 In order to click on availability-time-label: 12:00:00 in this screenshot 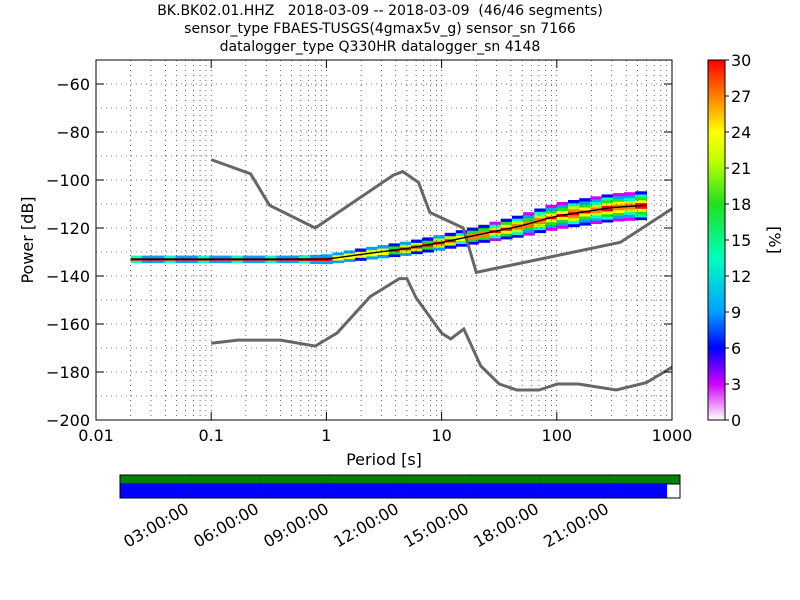, I will do `click(366, 525)`.